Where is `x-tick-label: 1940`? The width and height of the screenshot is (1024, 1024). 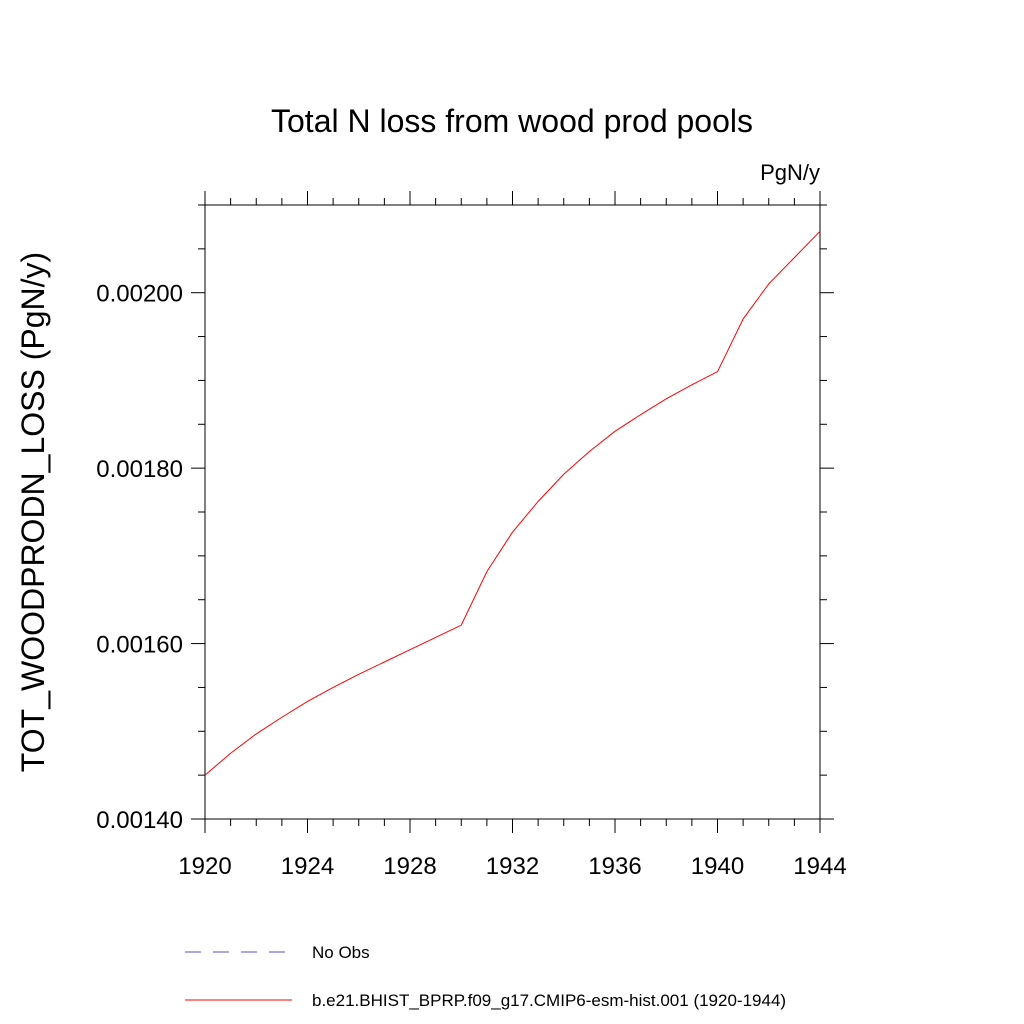 x-tick-label: 1940 is located at coordinates (717, 866).